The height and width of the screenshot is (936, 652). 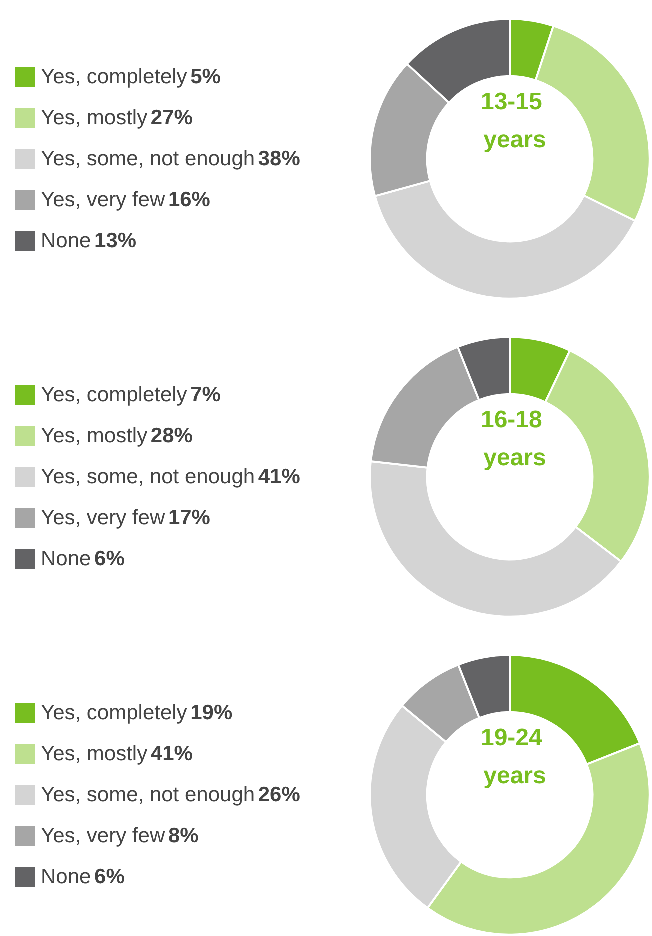 I want to click on text: 19-24 years, so click(x=515, y=757).